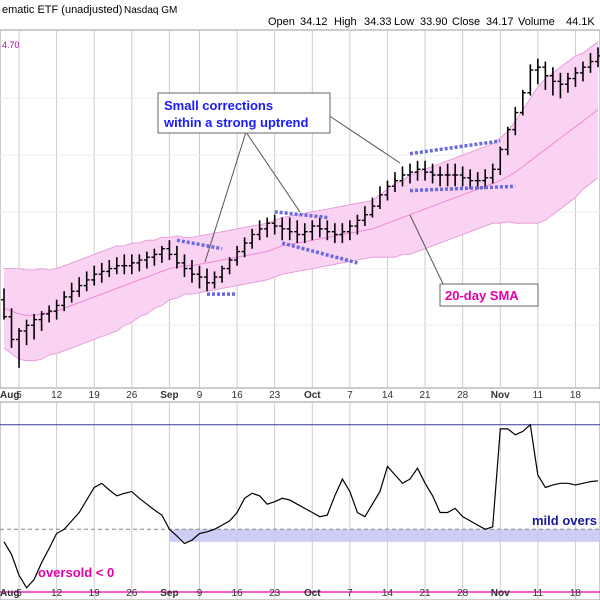  Describe the element at coordinates (463, 395) in the screenshot. I see `x-tick-label: 28` at that location.